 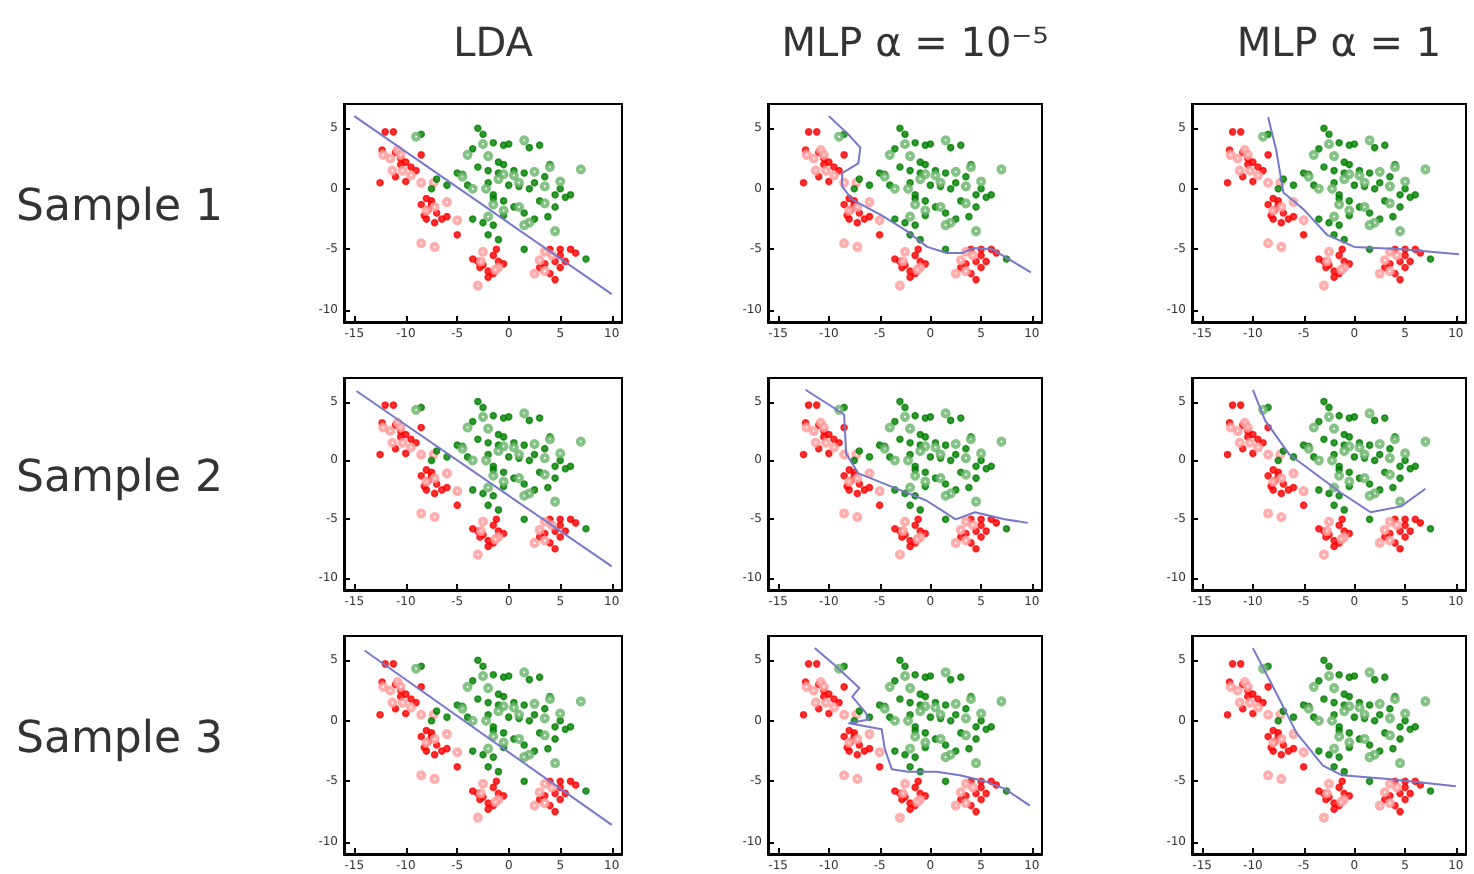 I want to click on y-axis-title: Sample 2, so click(x=119, y=478).